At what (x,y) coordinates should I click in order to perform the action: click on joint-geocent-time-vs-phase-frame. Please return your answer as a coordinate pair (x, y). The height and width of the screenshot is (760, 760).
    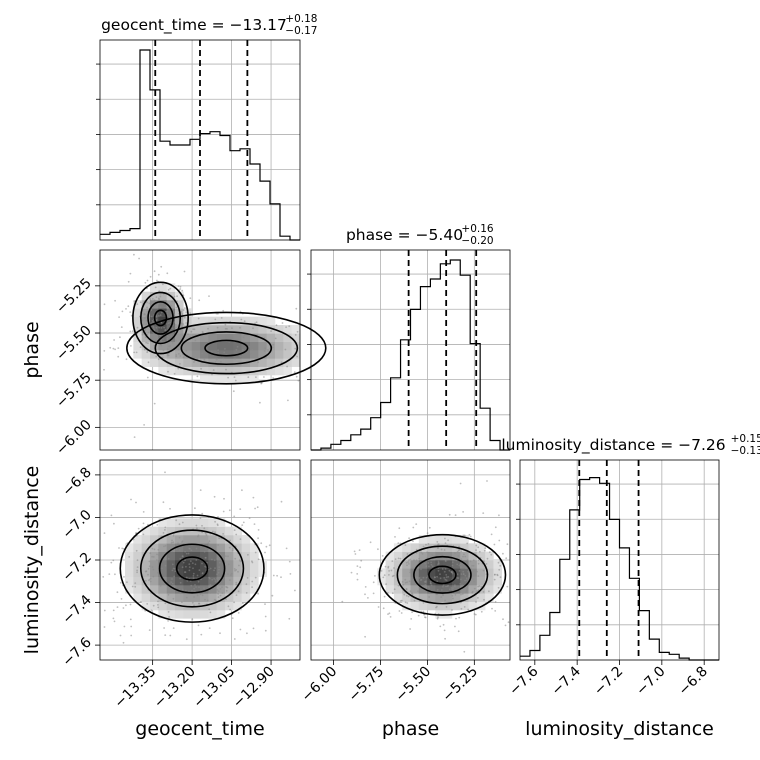
    Looking at the image, I should click on (200, 350).